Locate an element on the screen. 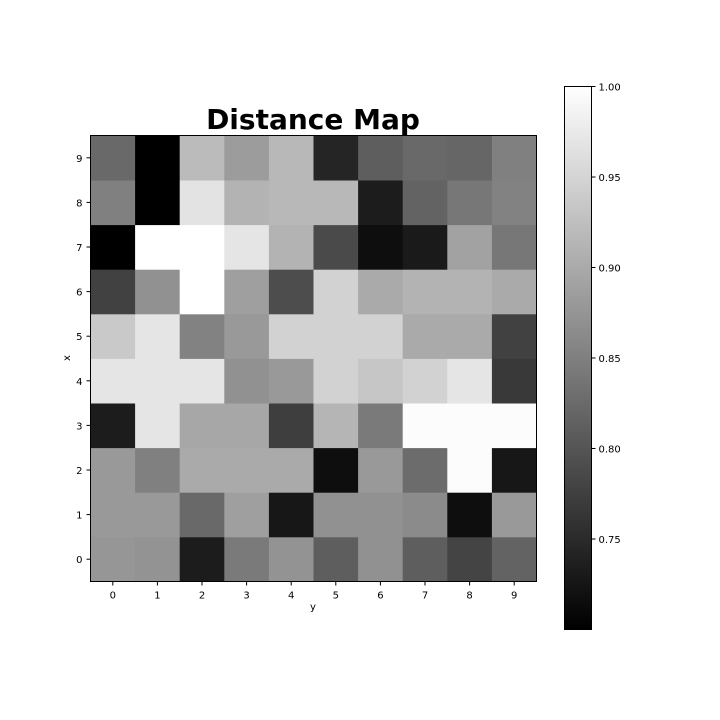  chart-title: Distance Map is located at coordinates (313, 119).